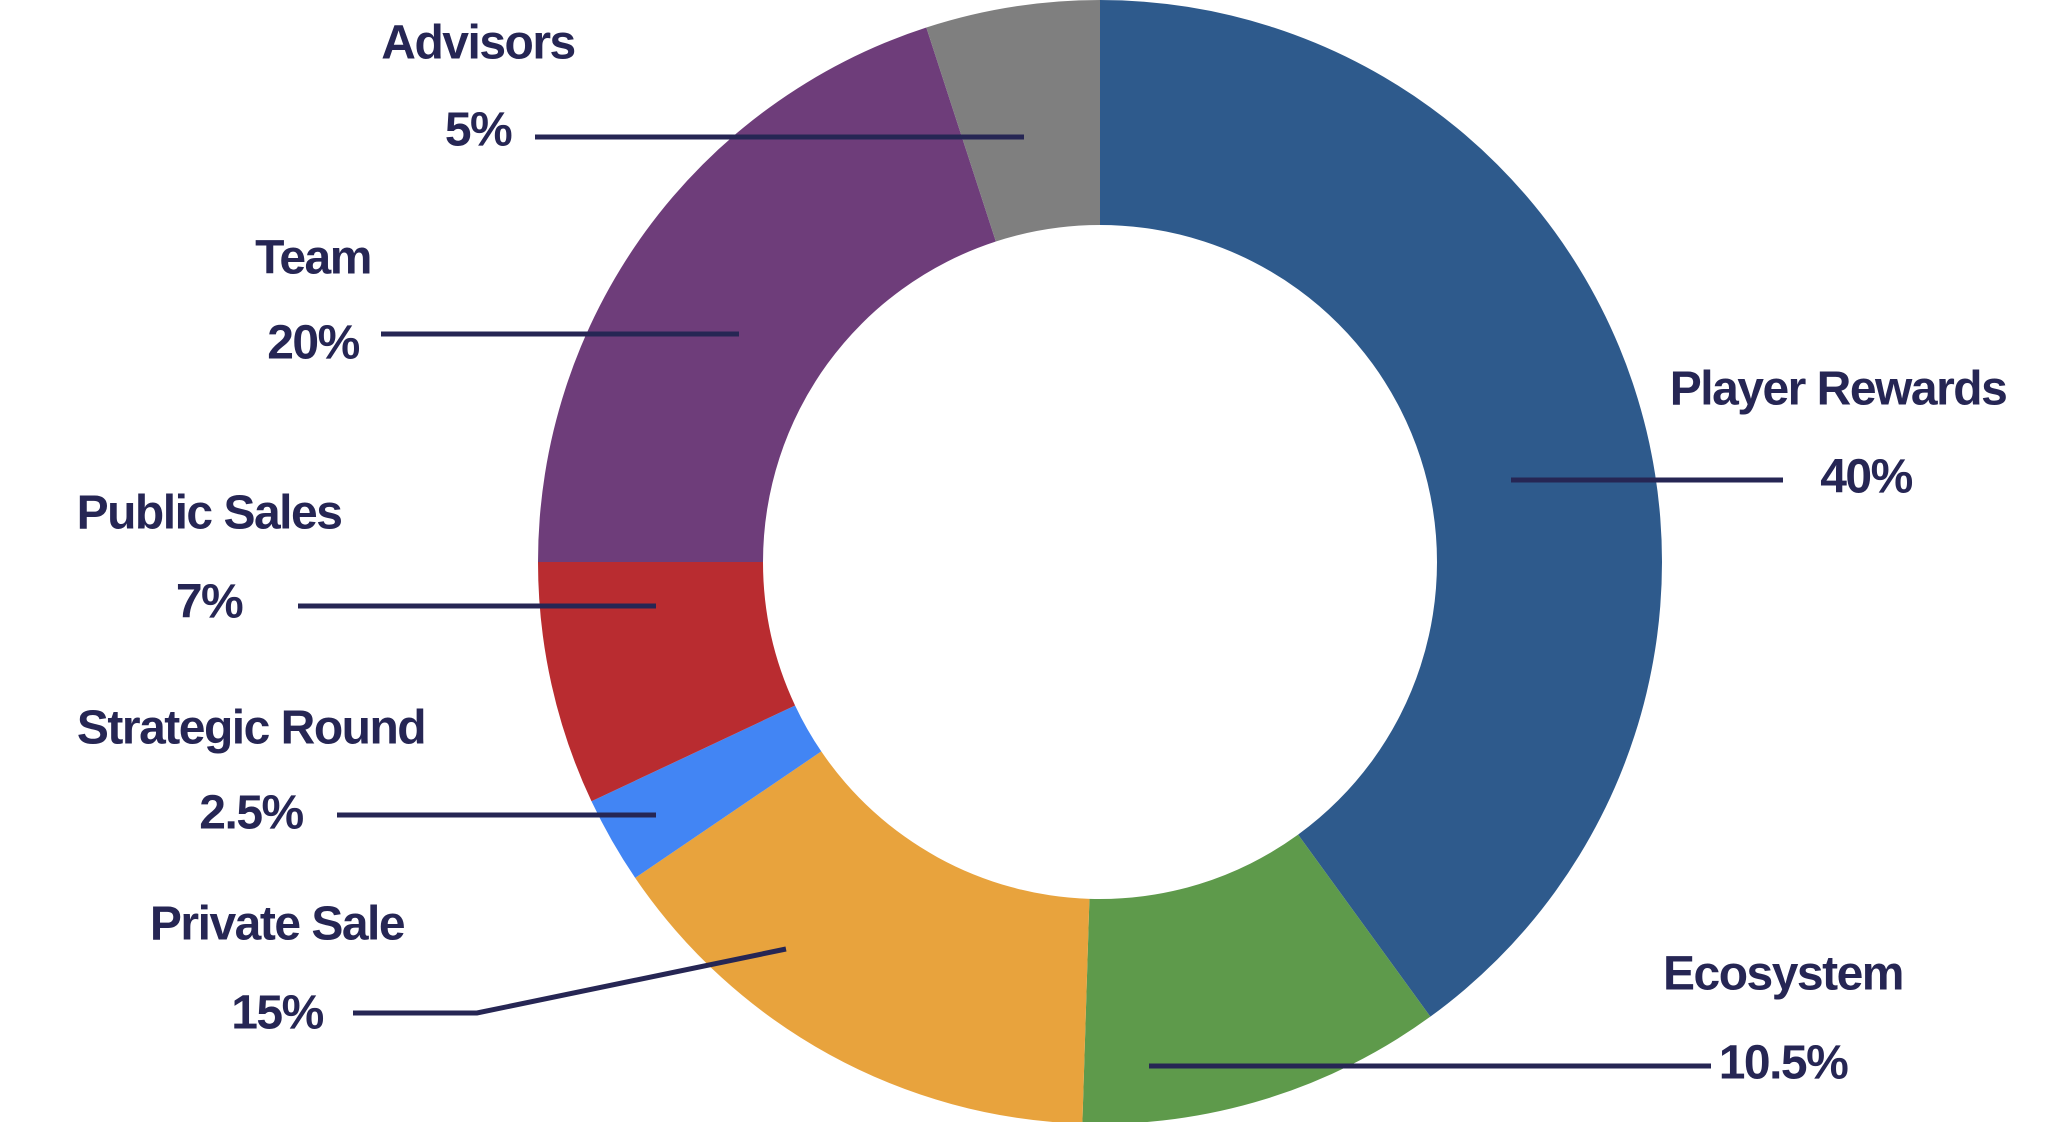 Image resolution: width=2048 pixels, height=1122 pixels. I want to click on slice-label: Team, so click(313, 258).